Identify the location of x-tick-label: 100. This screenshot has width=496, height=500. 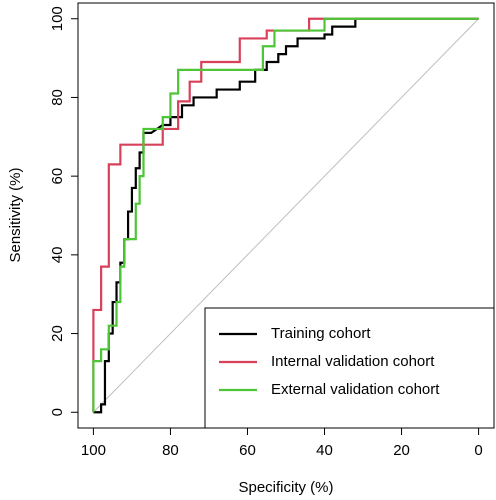
(93, 450).